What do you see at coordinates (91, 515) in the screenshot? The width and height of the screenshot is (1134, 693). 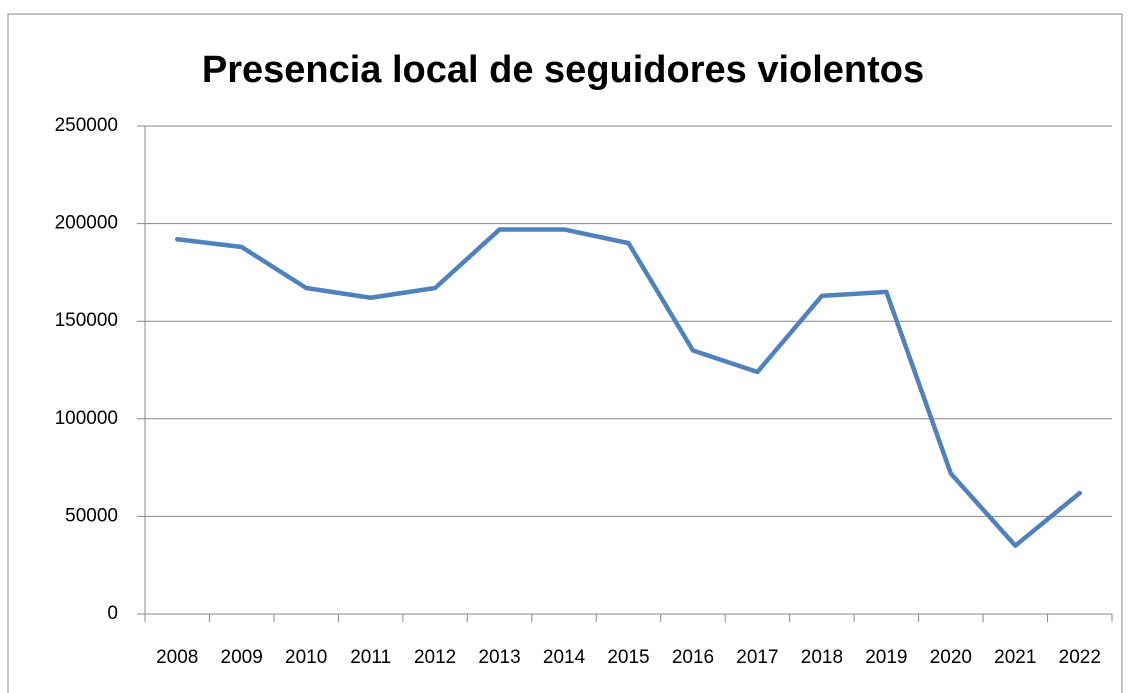 I see `y-tick-label: 50000` at bounding box center [91, 515].